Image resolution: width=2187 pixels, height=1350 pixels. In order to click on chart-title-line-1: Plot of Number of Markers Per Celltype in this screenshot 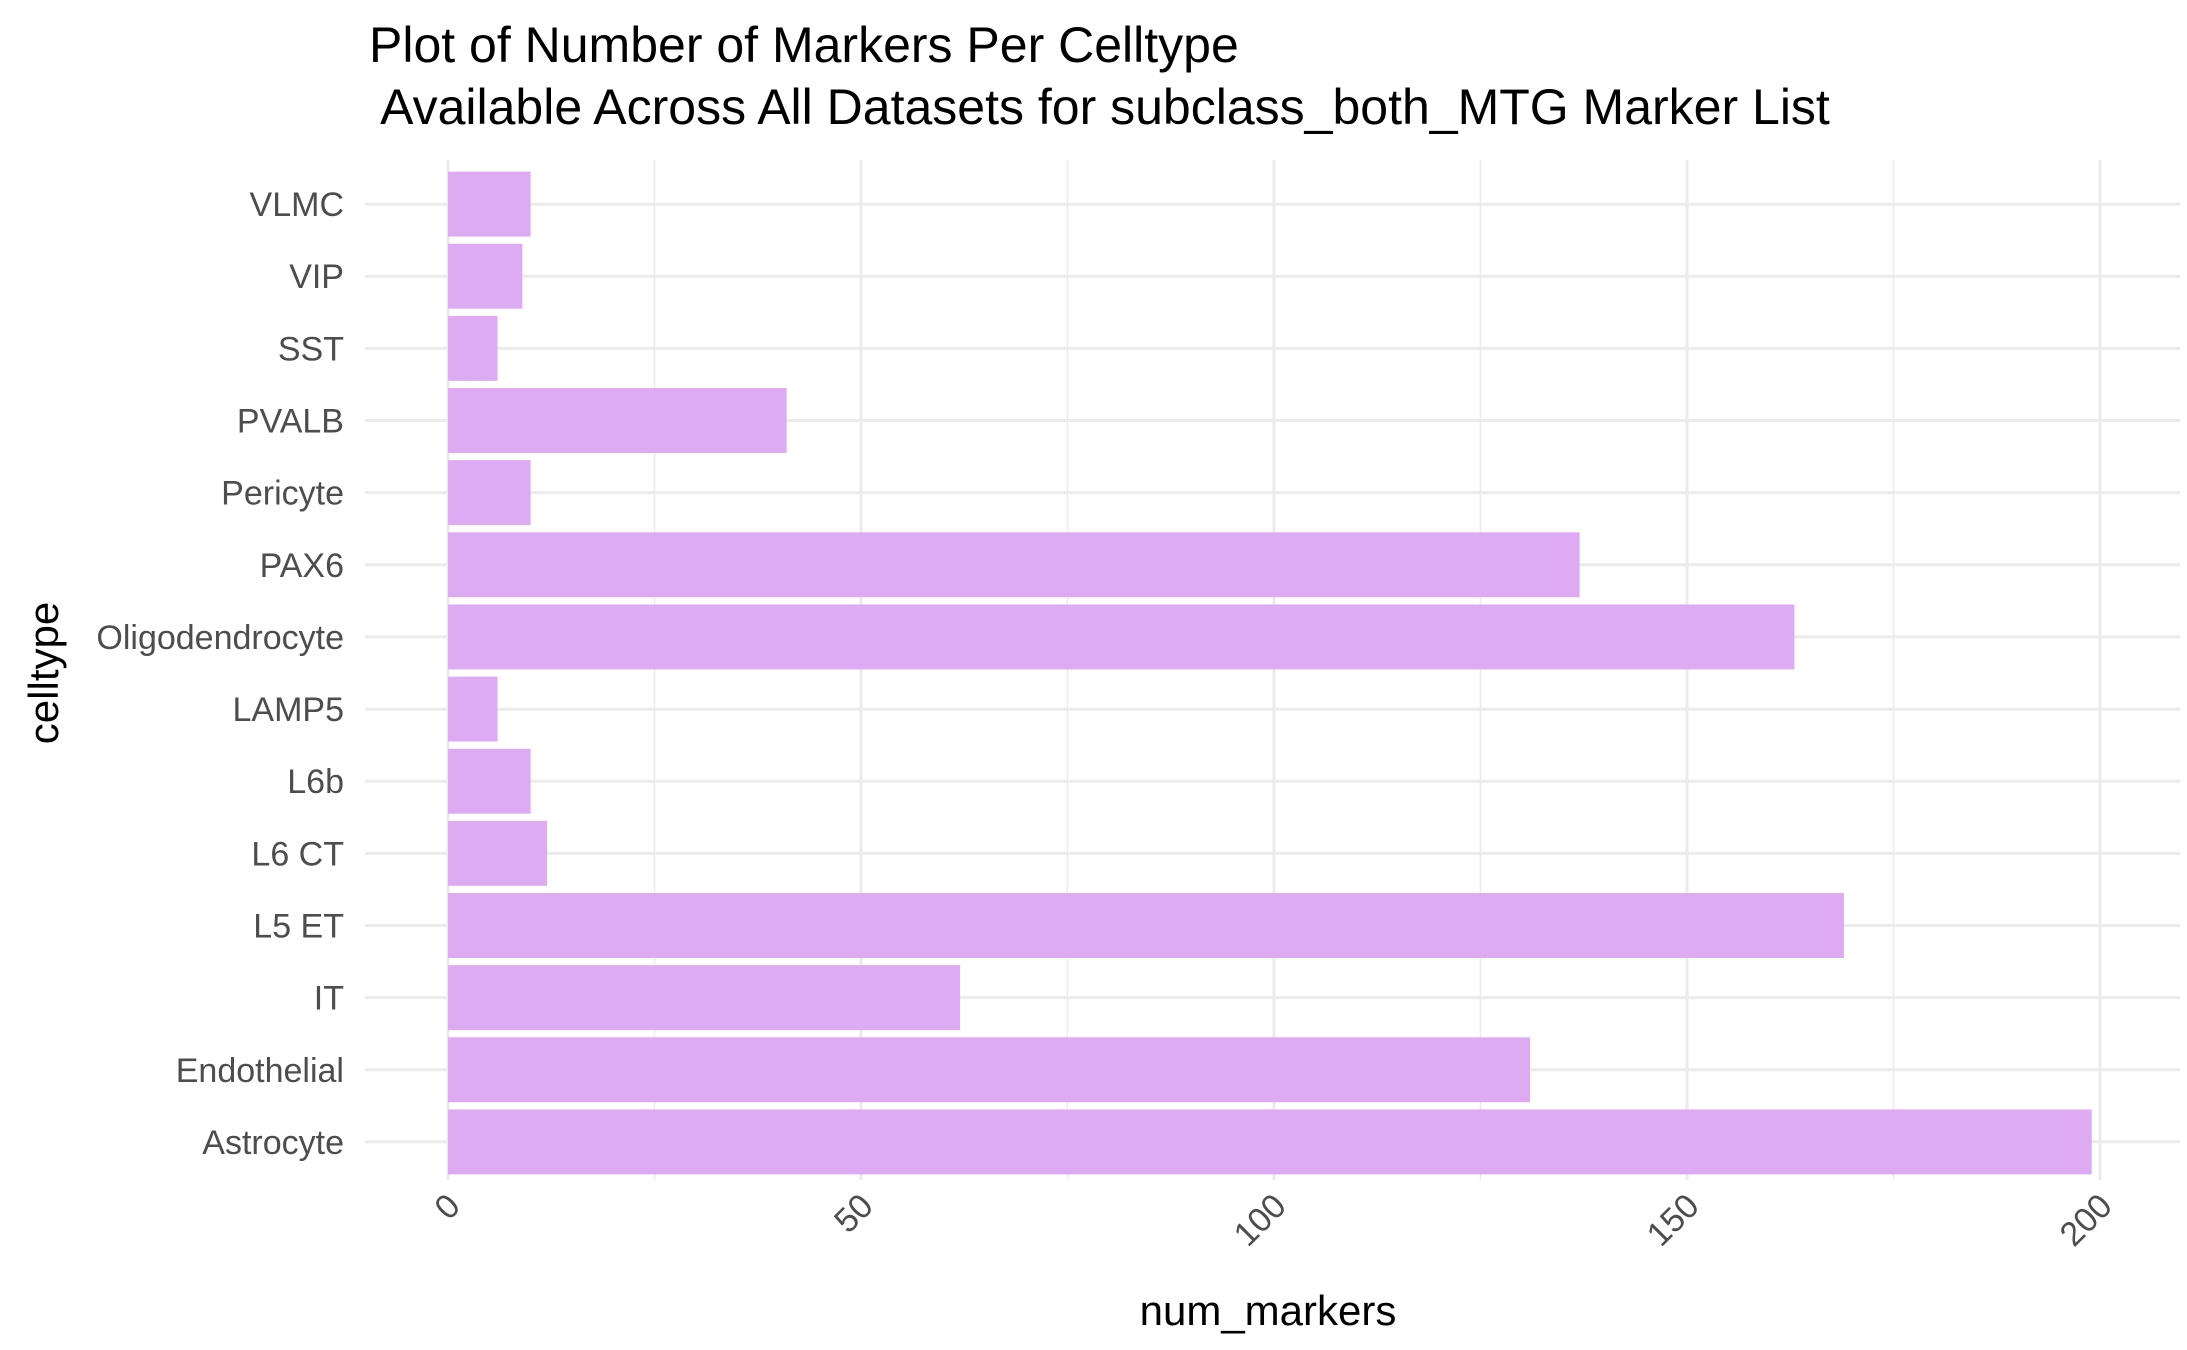, I will do `click(804, 45)`.